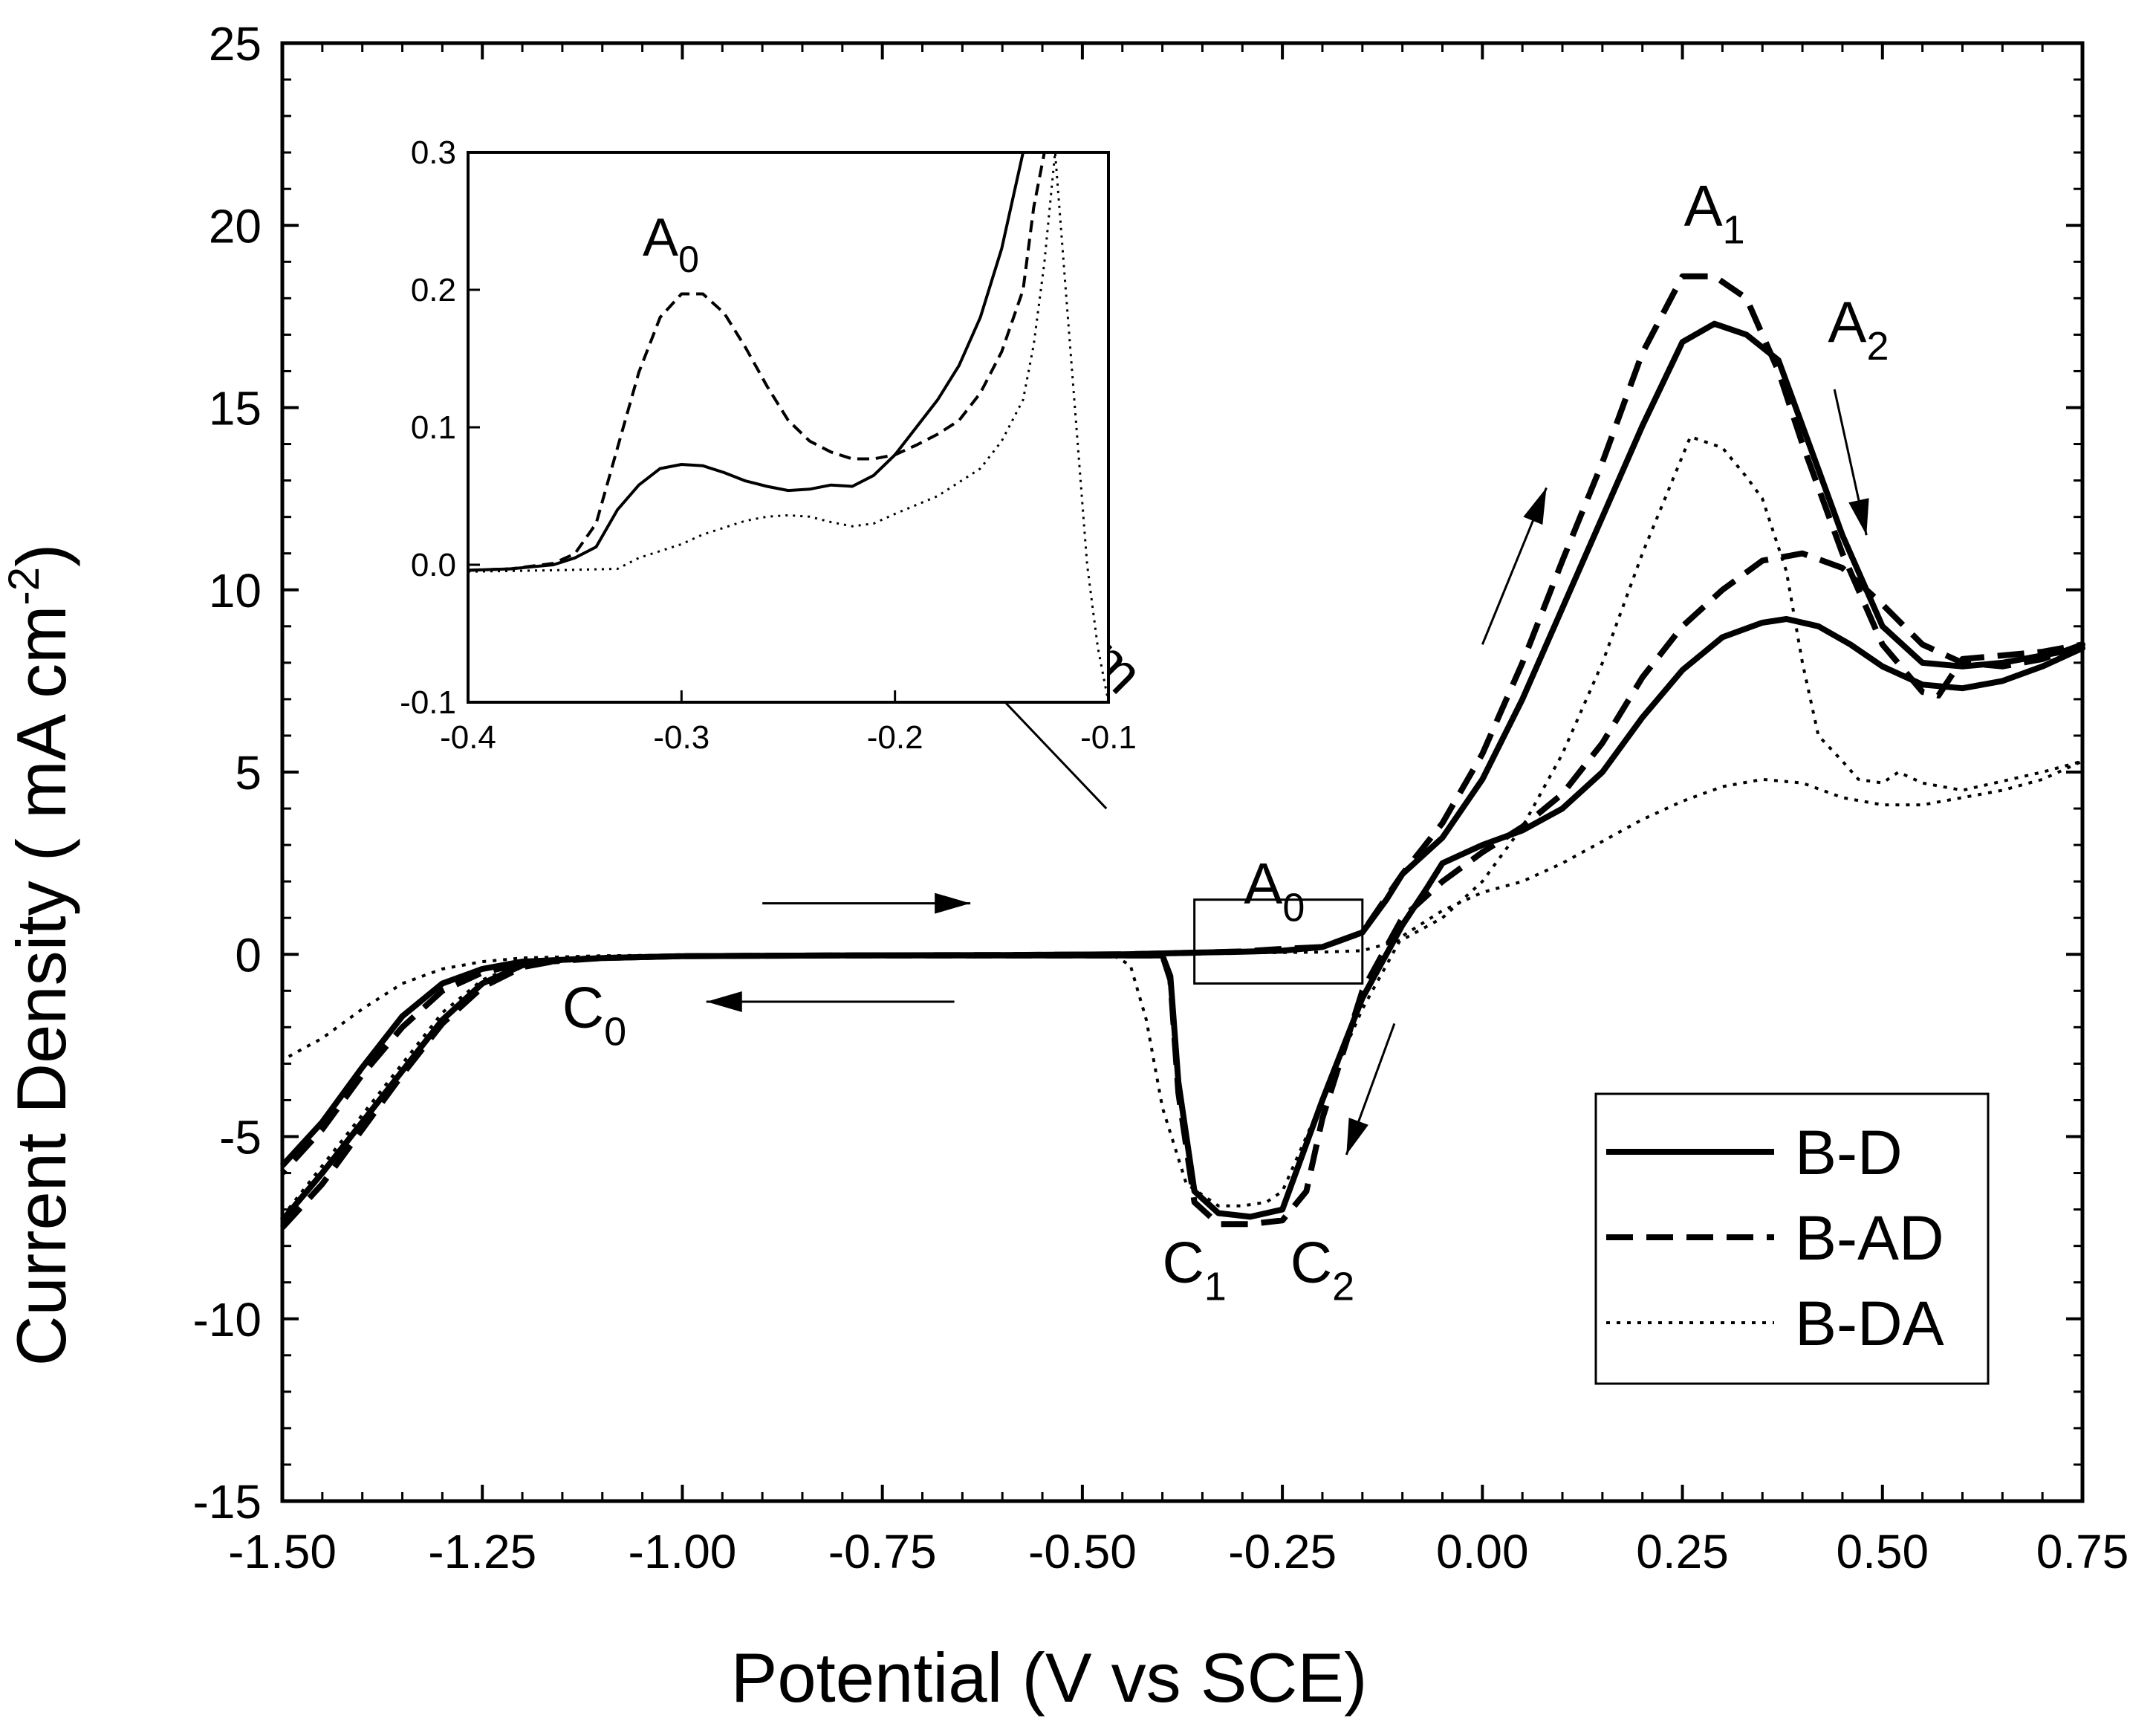 This screenshot has width=2156, height=1724. I want to click on inset-tick-labels: -0.4 -0.3 -0.2 -0.1 -0.1 0.0 0.1 0.2 0.3, so click(769, 446).